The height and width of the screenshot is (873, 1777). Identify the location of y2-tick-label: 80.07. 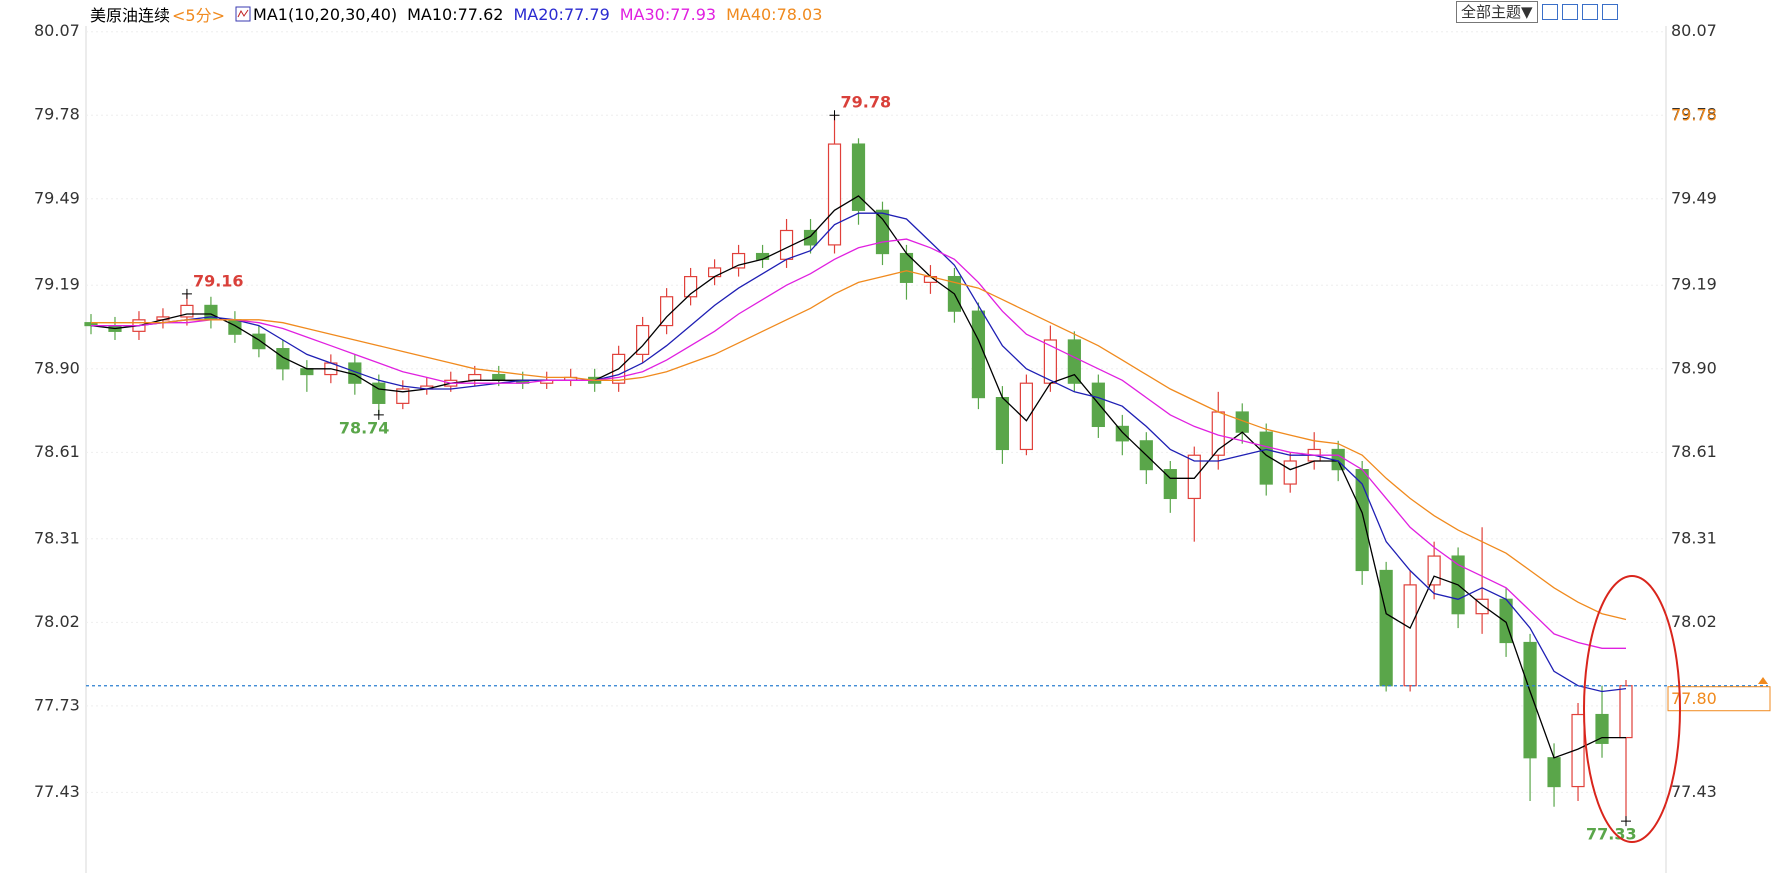
(1694, 30).